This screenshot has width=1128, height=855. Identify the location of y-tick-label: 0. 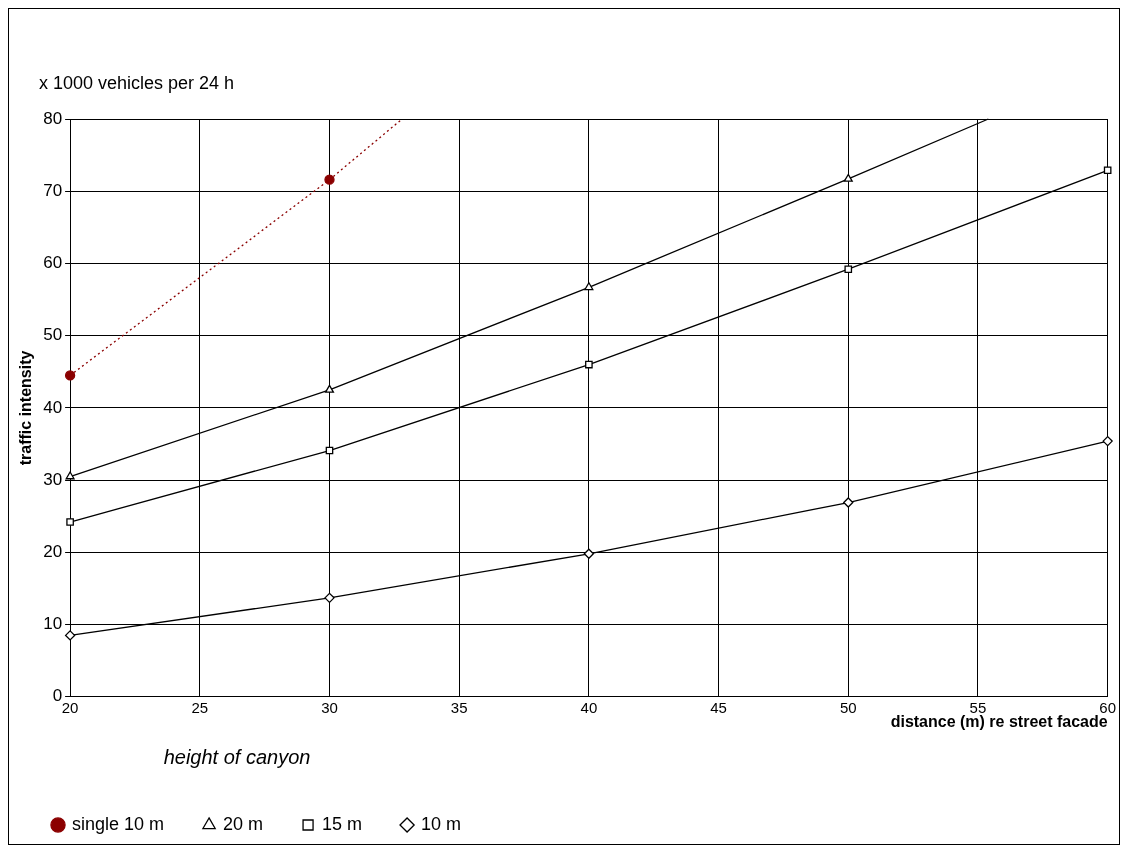
(57, 696).